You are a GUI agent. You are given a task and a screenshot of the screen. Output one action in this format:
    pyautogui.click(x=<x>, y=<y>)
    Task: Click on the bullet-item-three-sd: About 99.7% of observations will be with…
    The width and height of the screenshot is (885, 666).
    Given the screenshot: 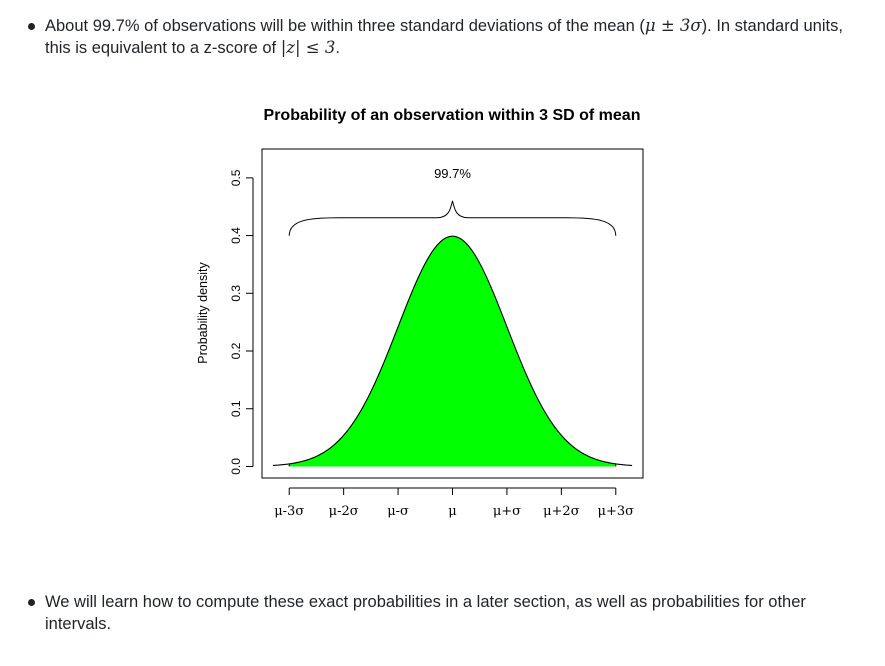 What is the action you would take?
    pyautogui.click(x=443, y=37)
    